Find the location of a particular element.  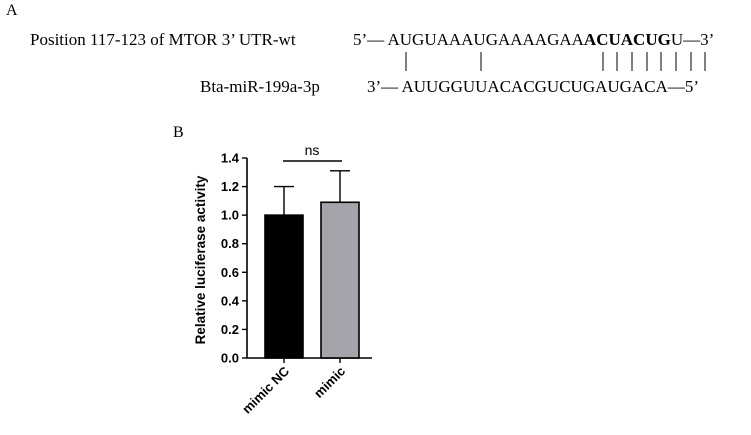

utr-label: Position 117-123 of MTOR 3’ UTR-wt is located at coordinates (163, 39).